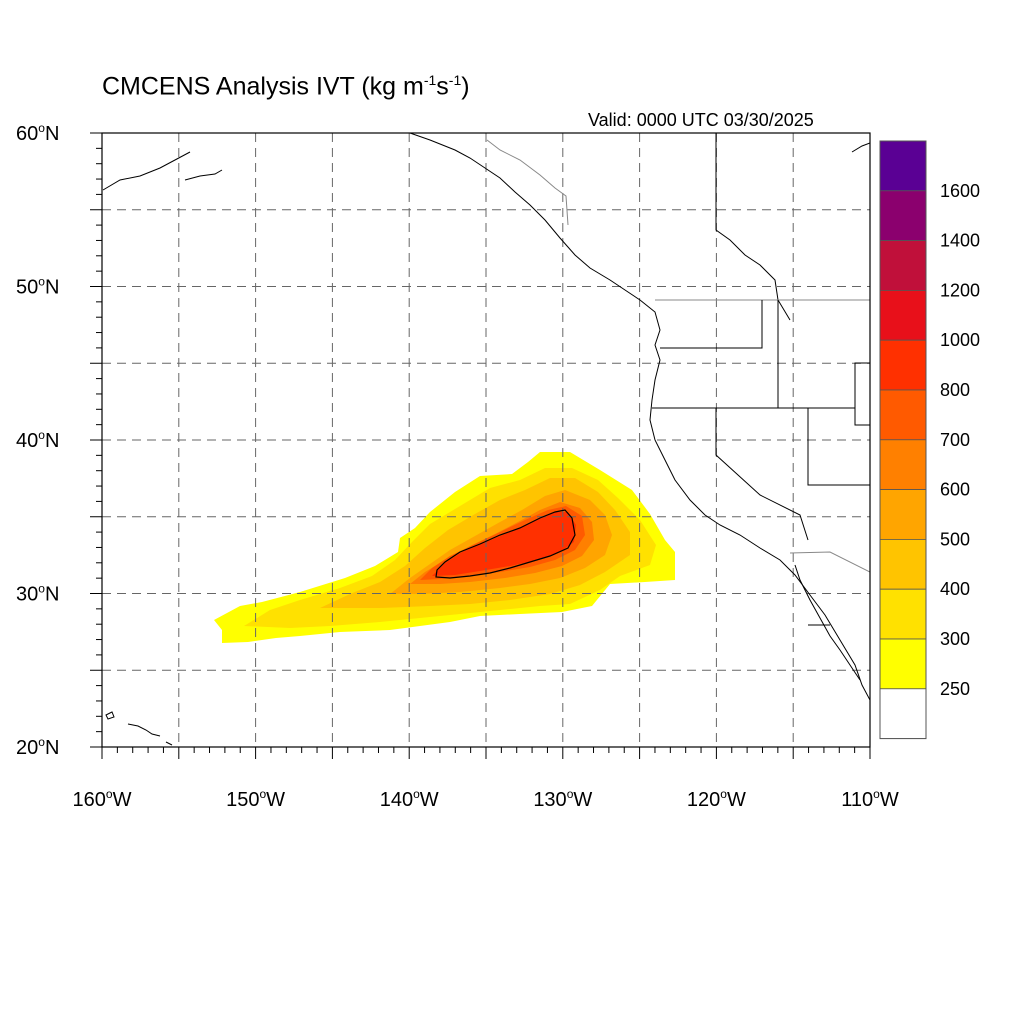 The image size is (1024, 1024). What do you see at coordinates (955, 589) in the screenshot?
I see `colorbar-label-400: 400` at bounding box center [955, 589].